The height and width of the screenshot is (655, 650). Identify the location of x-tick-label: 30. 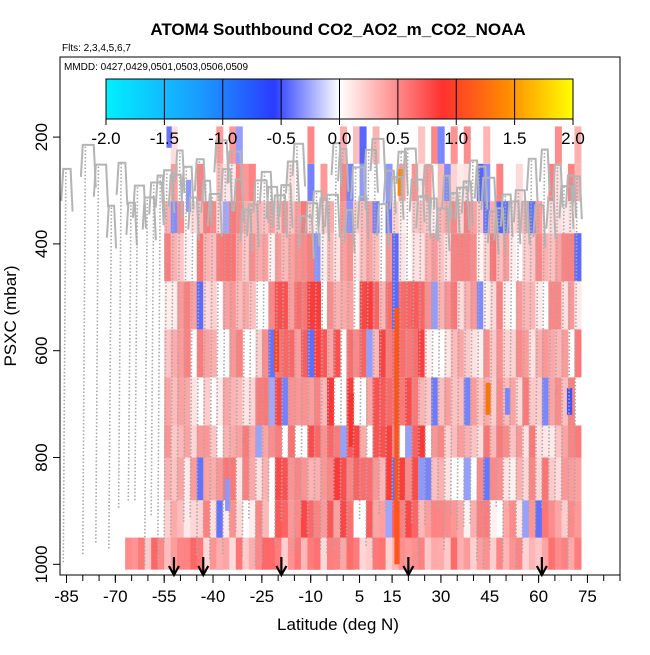
(440, 596).